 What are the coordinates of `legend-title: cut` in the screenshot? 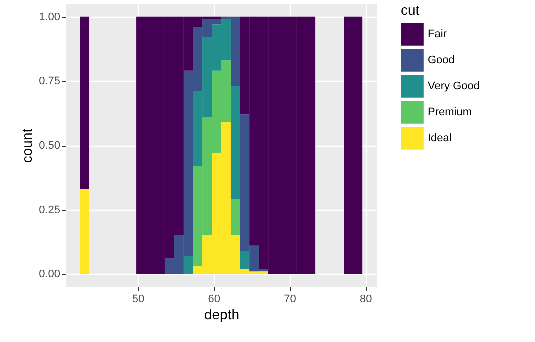 It's located at (410, 10).